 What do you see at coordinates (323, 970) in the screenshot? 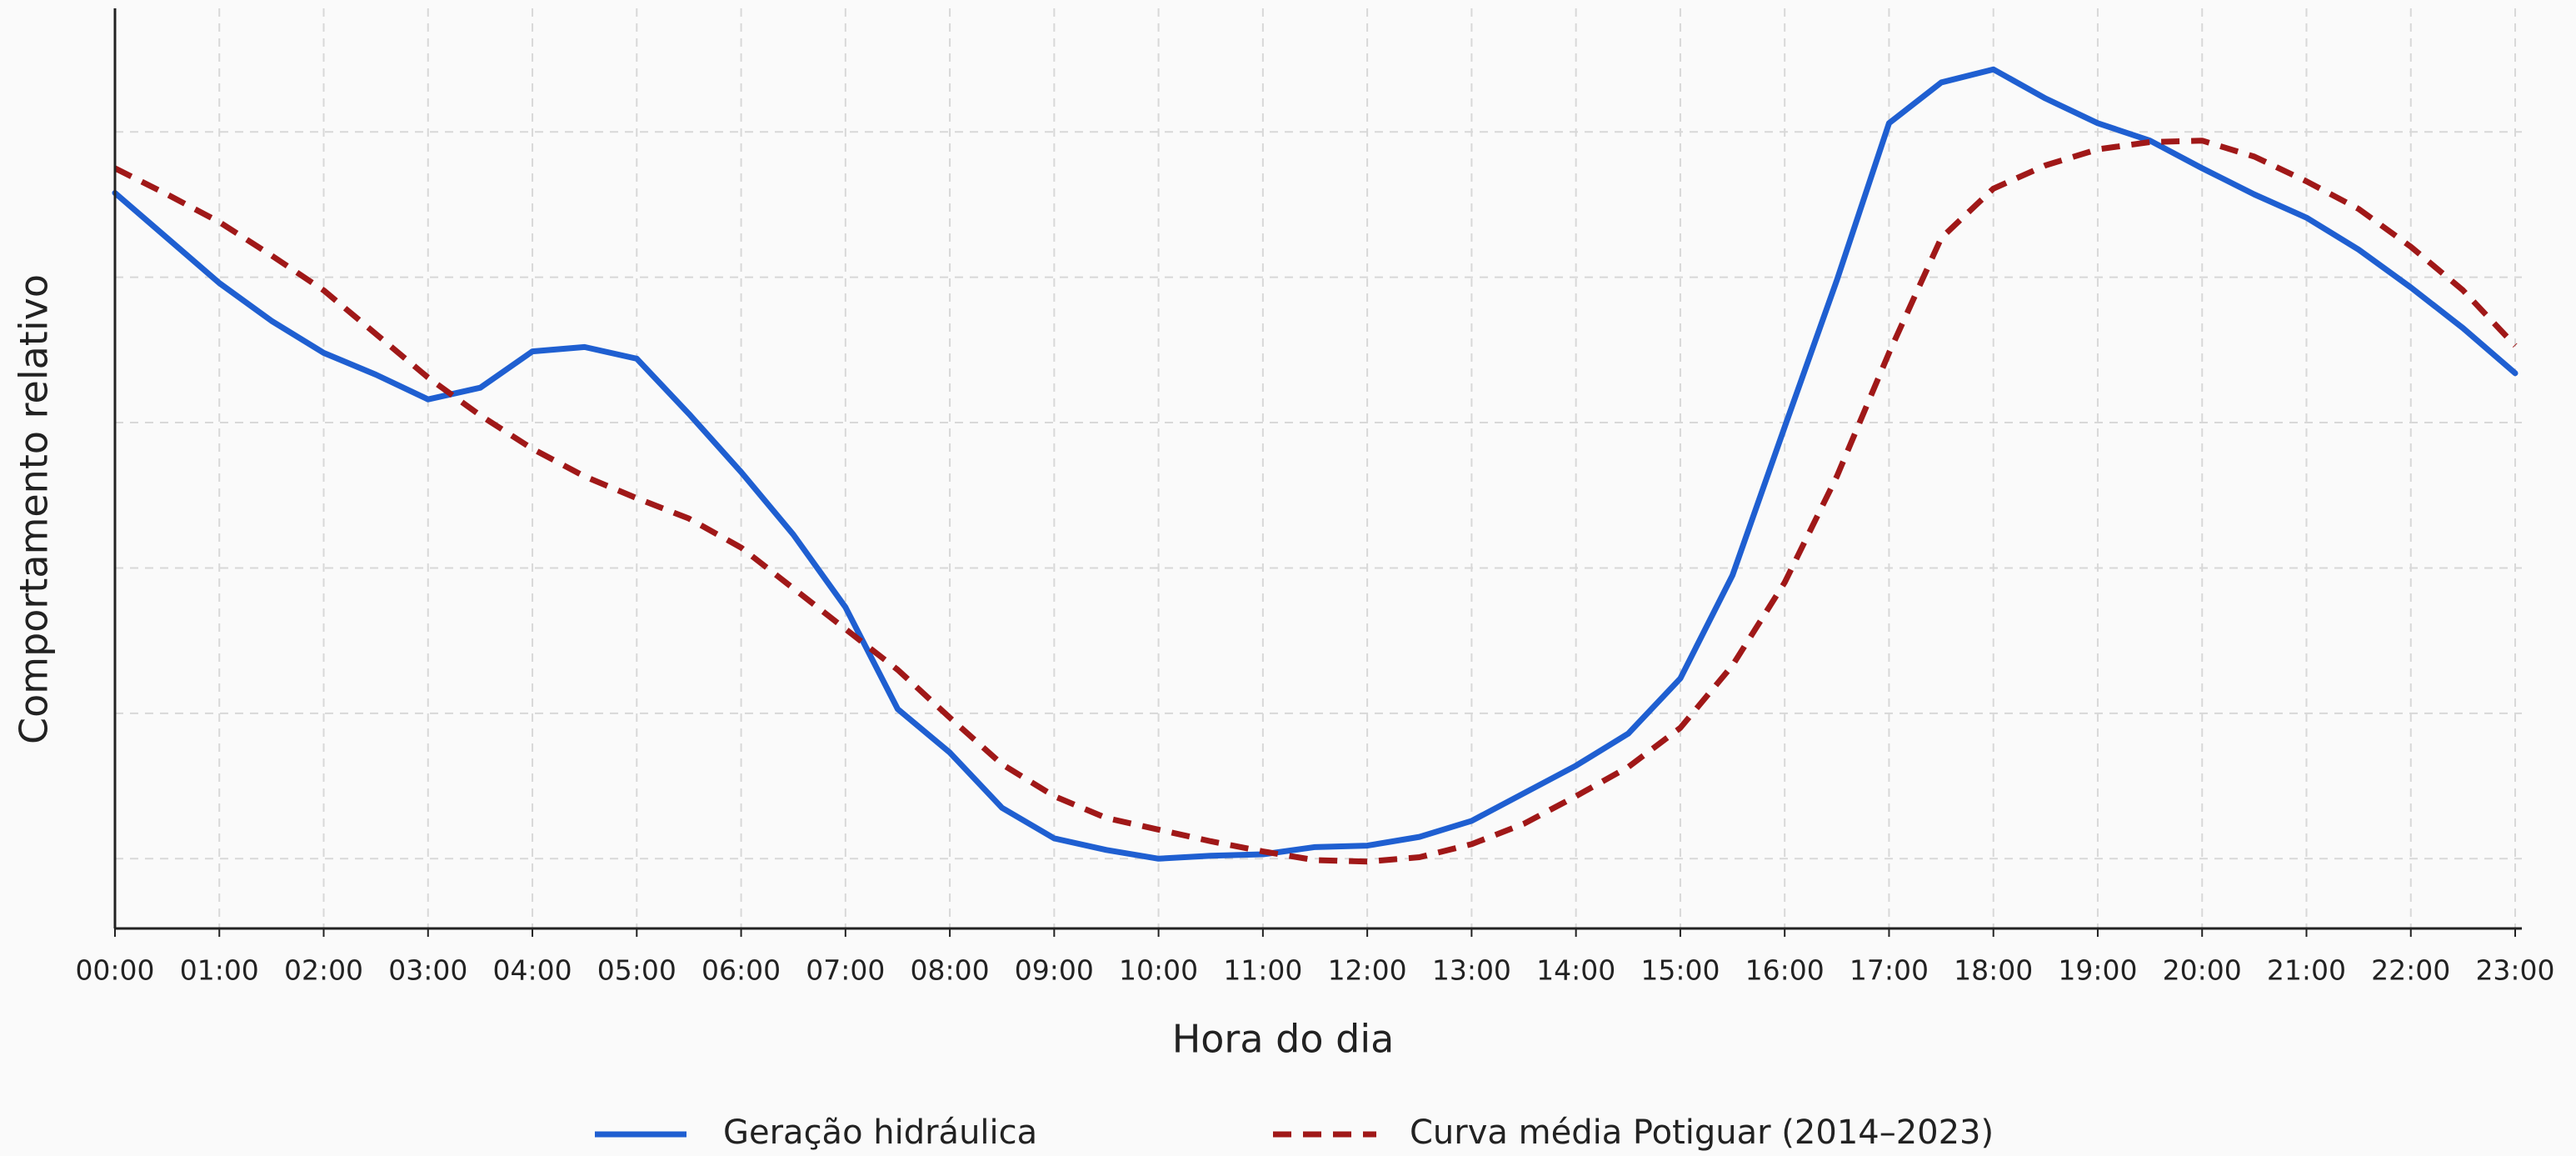
I see `x-tick-label: 02:00` at bounding box center [323, 970].